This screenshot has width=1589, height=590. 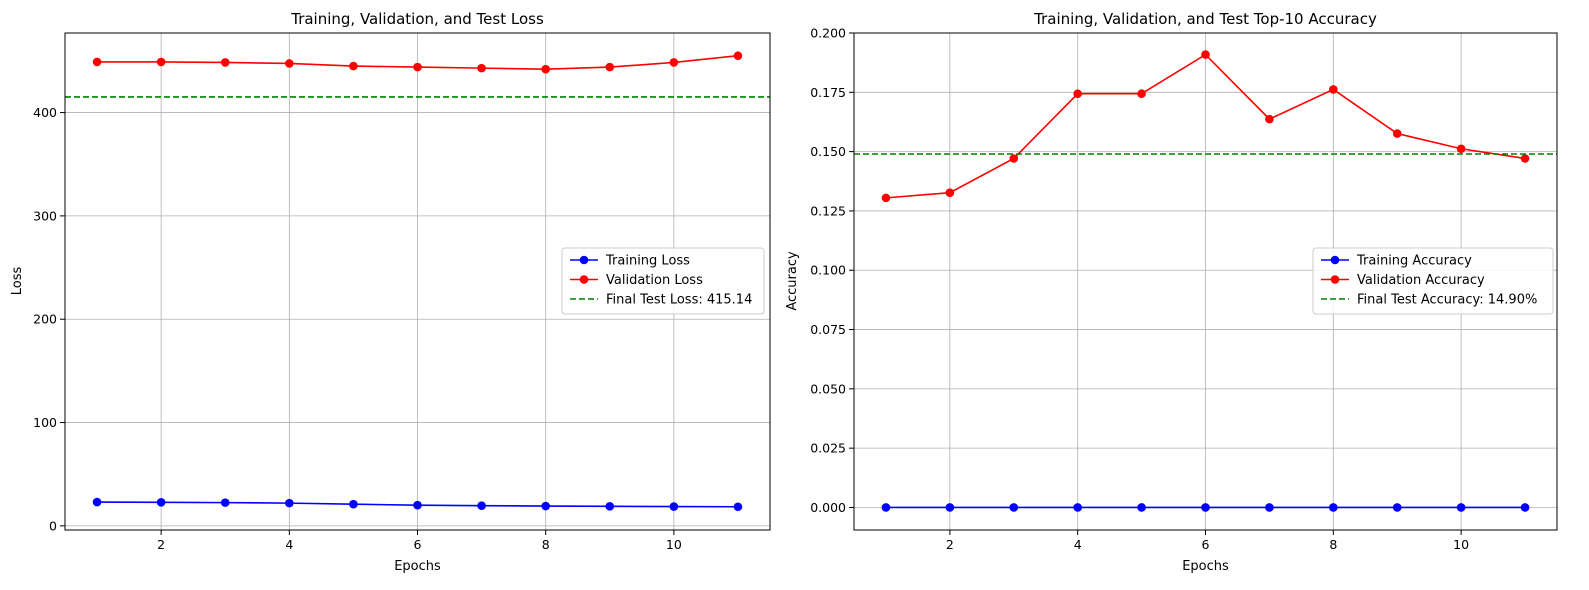 I want to click on y-tick-label: 0.125, so click(x=828, y=210).